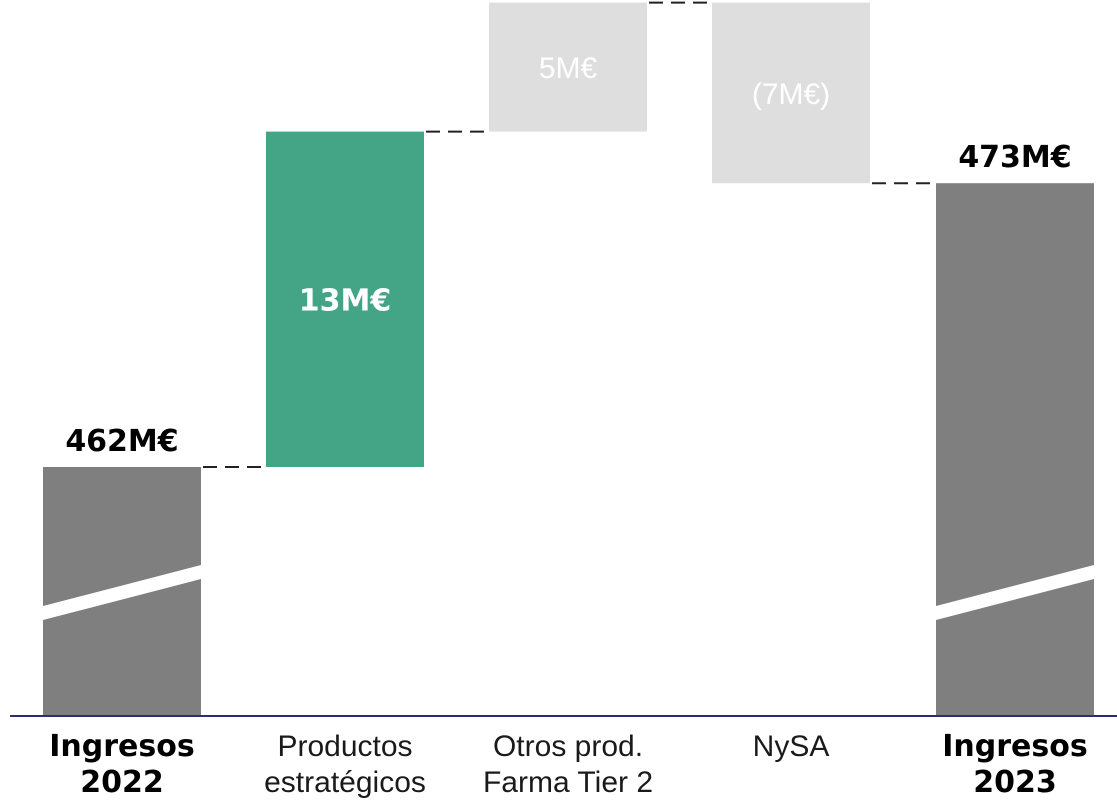 The image size is (1117, 806). I want to click on total-bar, so click(1015, 449).